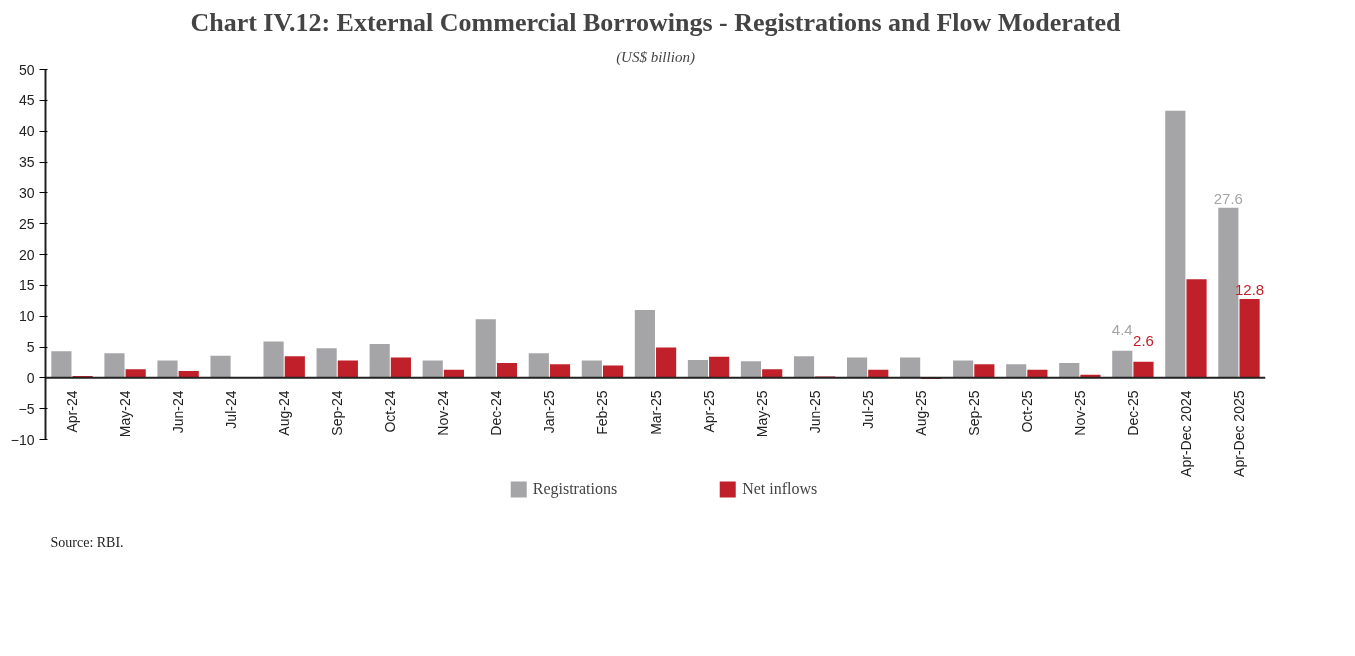 Image resolution: width=1355 pixels, height=656 pixels. I want to click on x-tick-label: Feb-25, so click(602, 412).